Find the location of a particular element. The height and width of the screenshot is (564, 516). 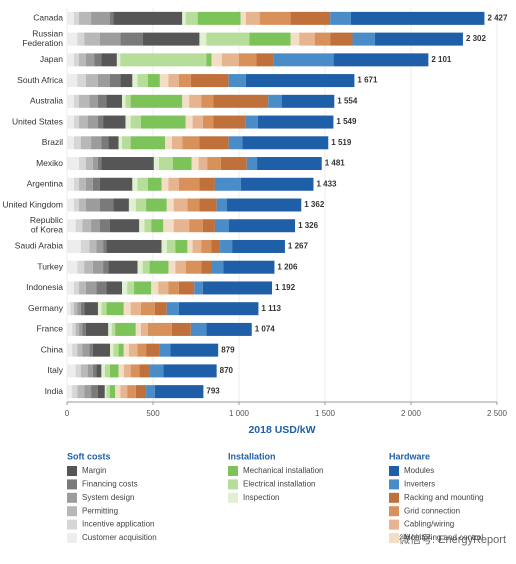

y-tick-label: Argentina is located at coordinates (45, 184).